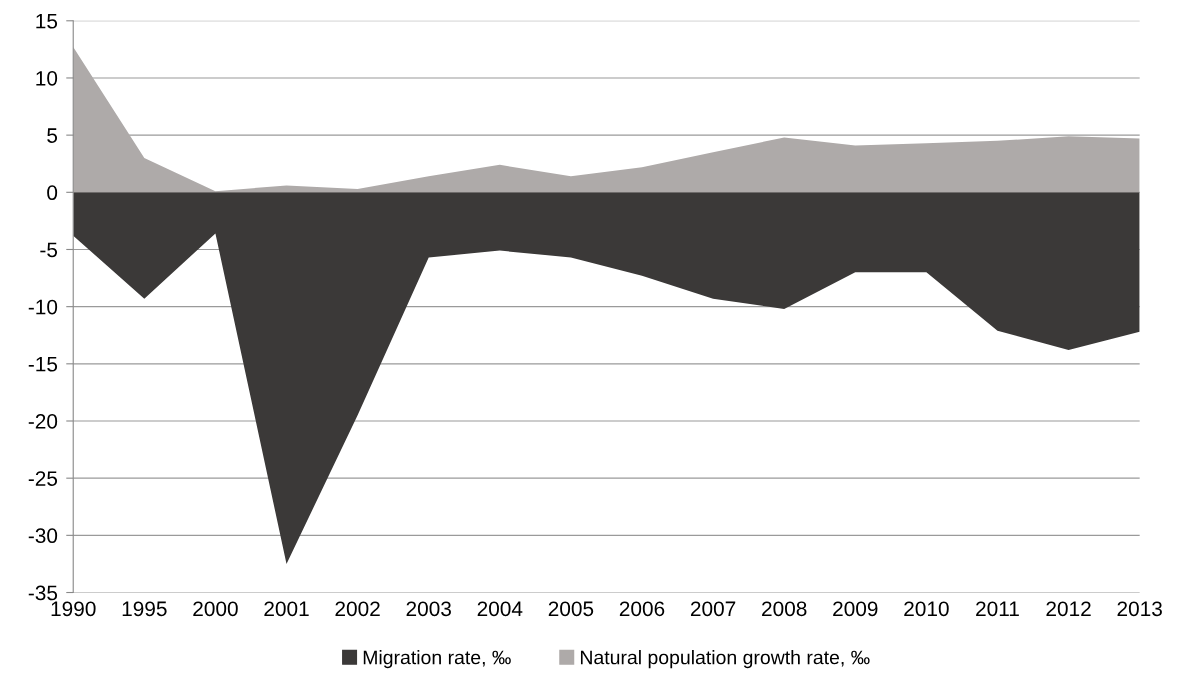 This screenshot has height=693, width=1181. I want to click on y-tick-label: -35, so click(43, 593).